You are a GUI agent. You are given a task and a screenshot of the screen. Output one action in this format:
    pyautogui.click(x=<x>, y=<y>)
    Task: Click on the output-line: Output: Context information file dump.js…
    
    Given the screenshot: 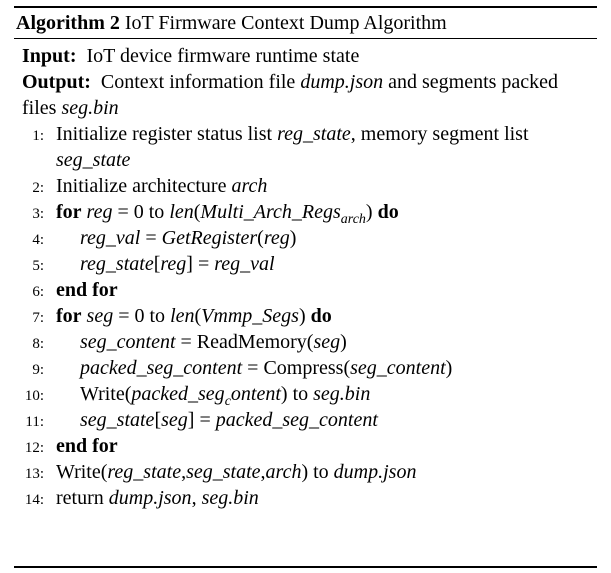 What is the action you would take?
    pyautogui.click(x=305, y=95)
    